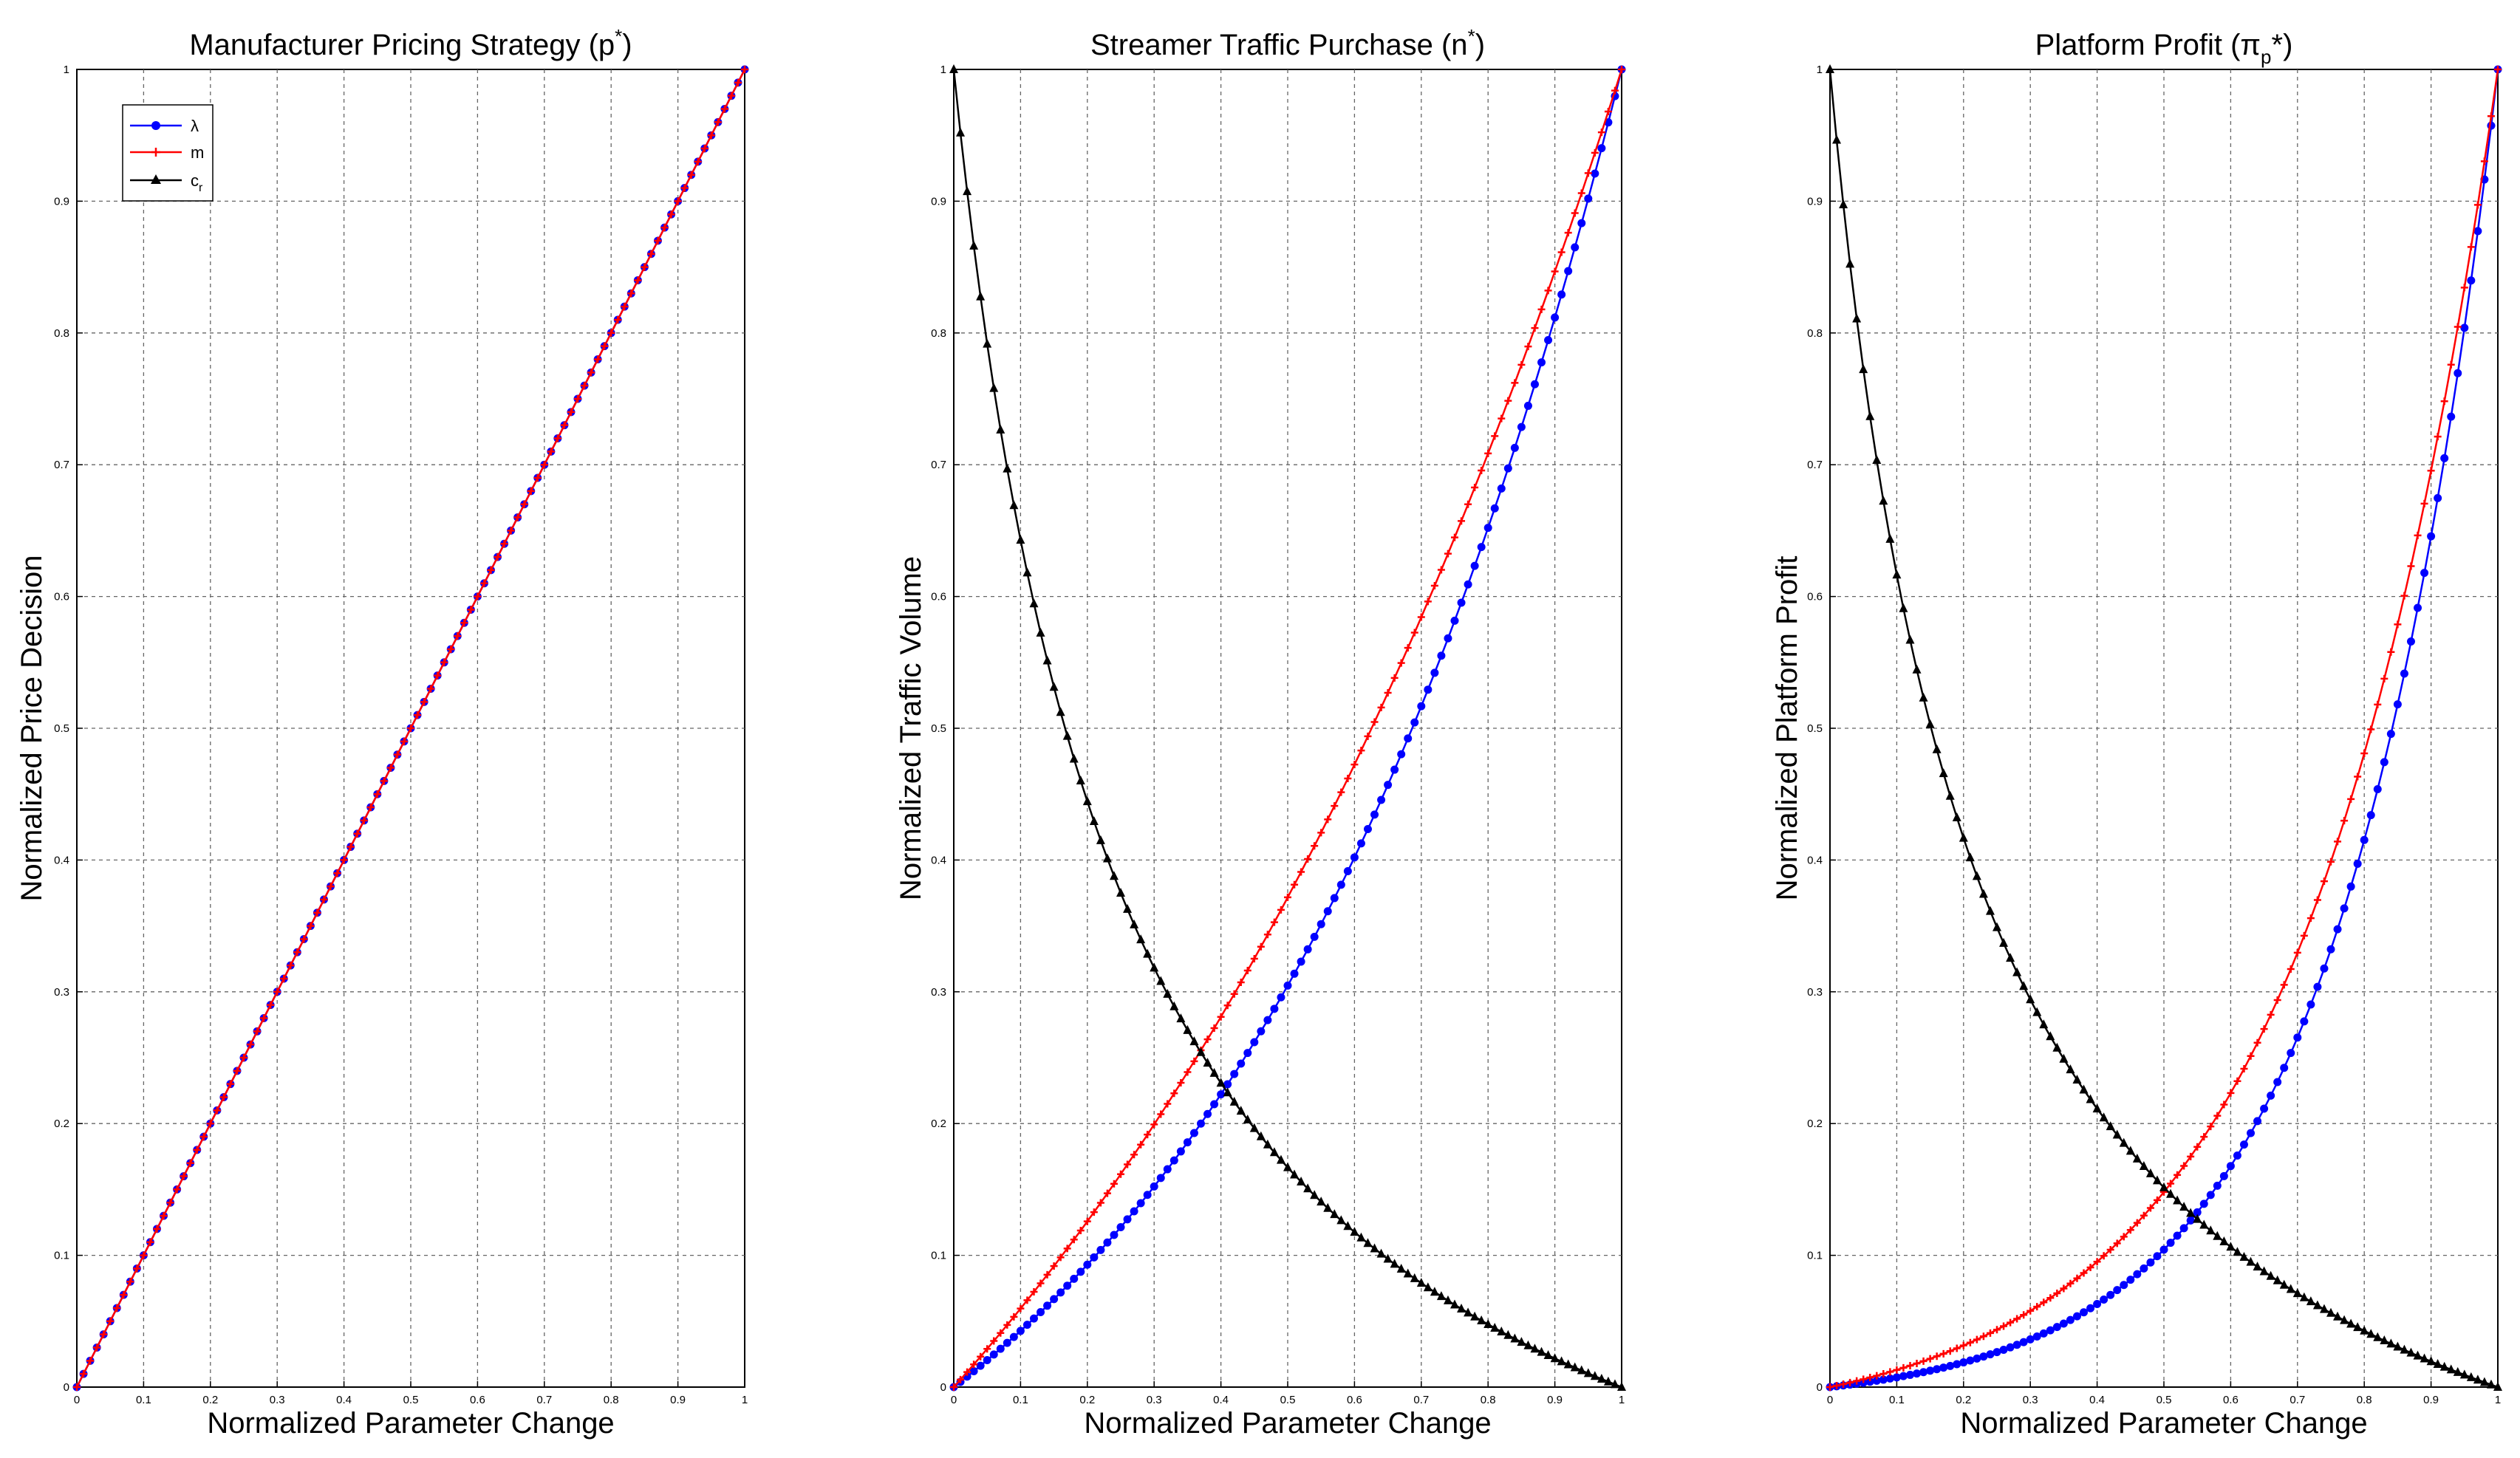  I want to click on y-tick-label: 1, so click(66, 70).